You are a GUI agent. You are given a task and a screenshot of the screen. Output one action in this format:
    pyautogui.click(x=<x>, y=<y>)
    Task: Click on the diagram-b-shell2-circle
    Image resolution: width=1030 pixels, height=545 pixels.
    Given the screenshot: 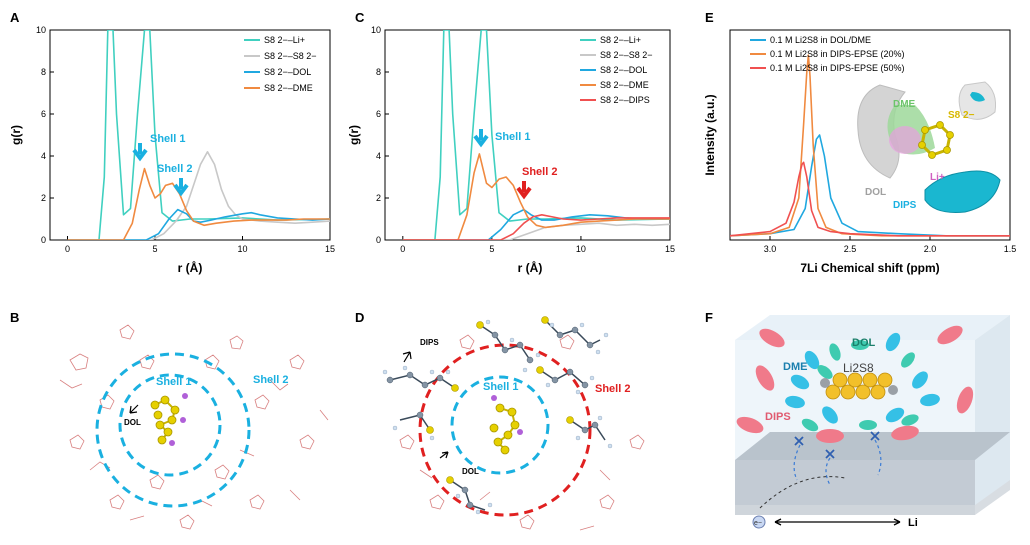 What is the action you would take?
    pyautogui.click(x=173, y=430)
    